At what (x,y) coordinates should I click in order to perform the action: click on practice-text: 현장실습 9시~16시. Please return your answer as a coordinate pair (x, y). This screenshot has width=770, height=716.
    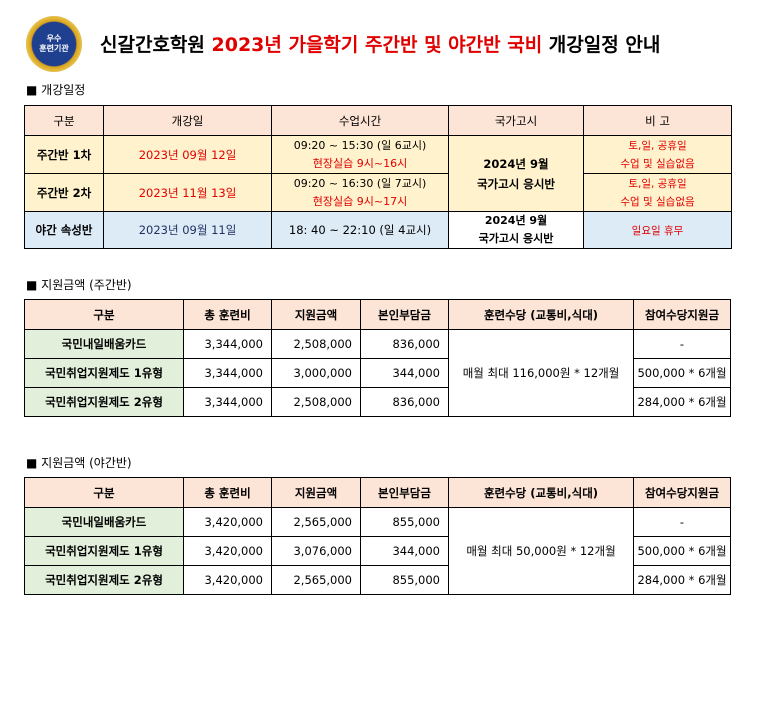
    Looking at the image, I should click on (360, 163).